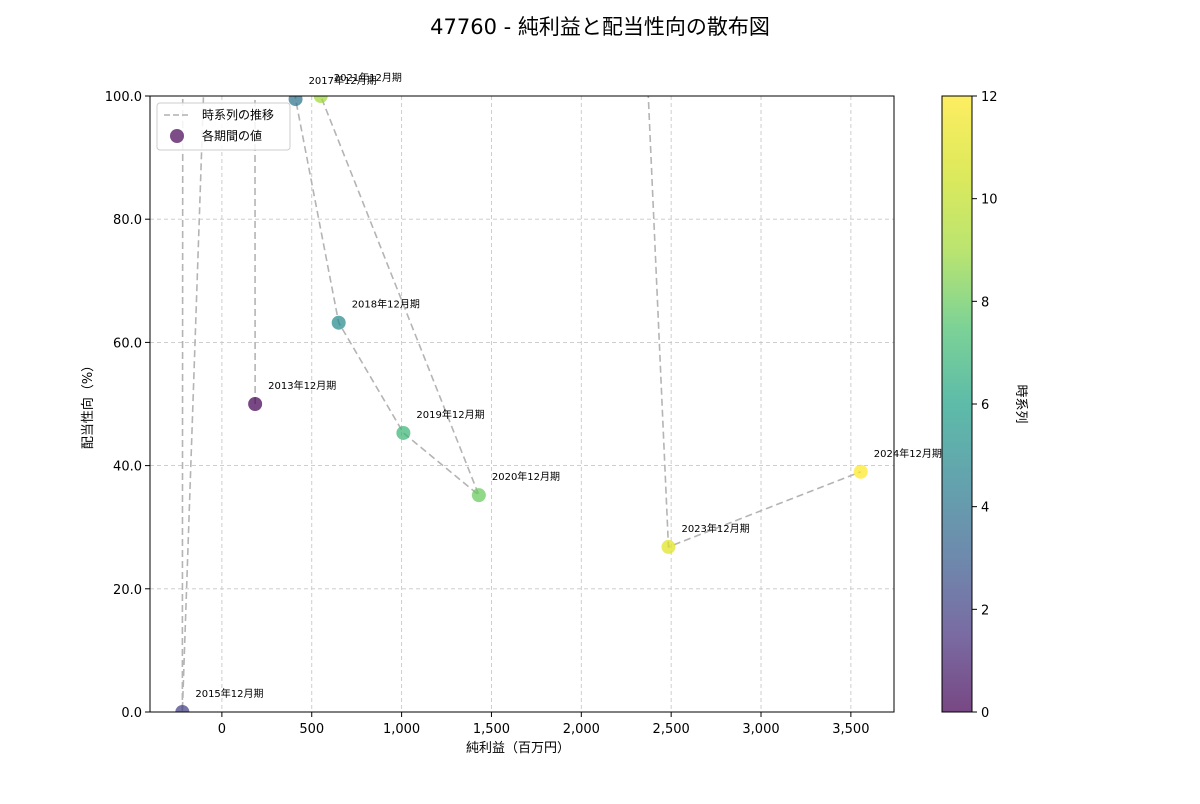 The height and width of the screenshot is (804, 1200). Describe the element at coordinates (177, 136) in the screenshot. I see `legend-marker-swatch` at that location.